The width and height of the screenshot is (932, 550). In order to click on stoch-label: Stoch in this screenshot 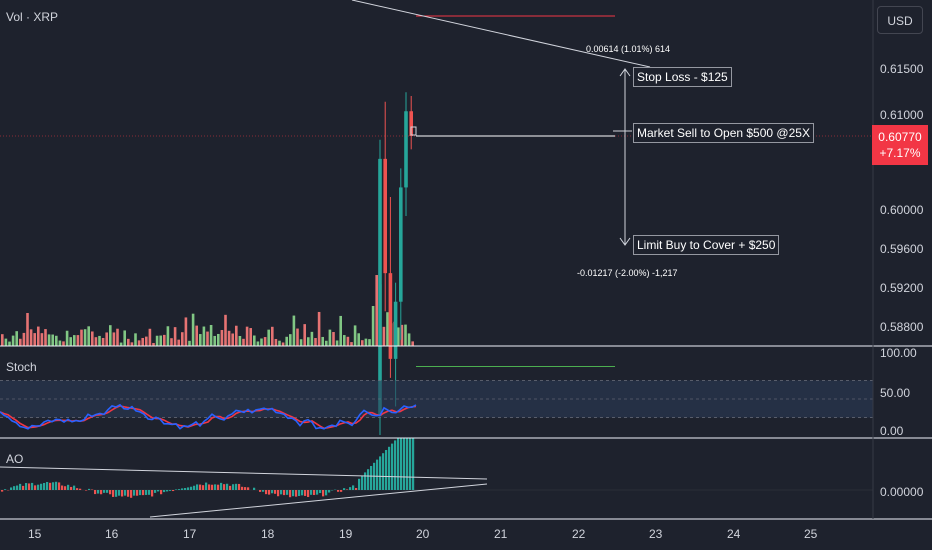, I will do `click(21, 367)`.